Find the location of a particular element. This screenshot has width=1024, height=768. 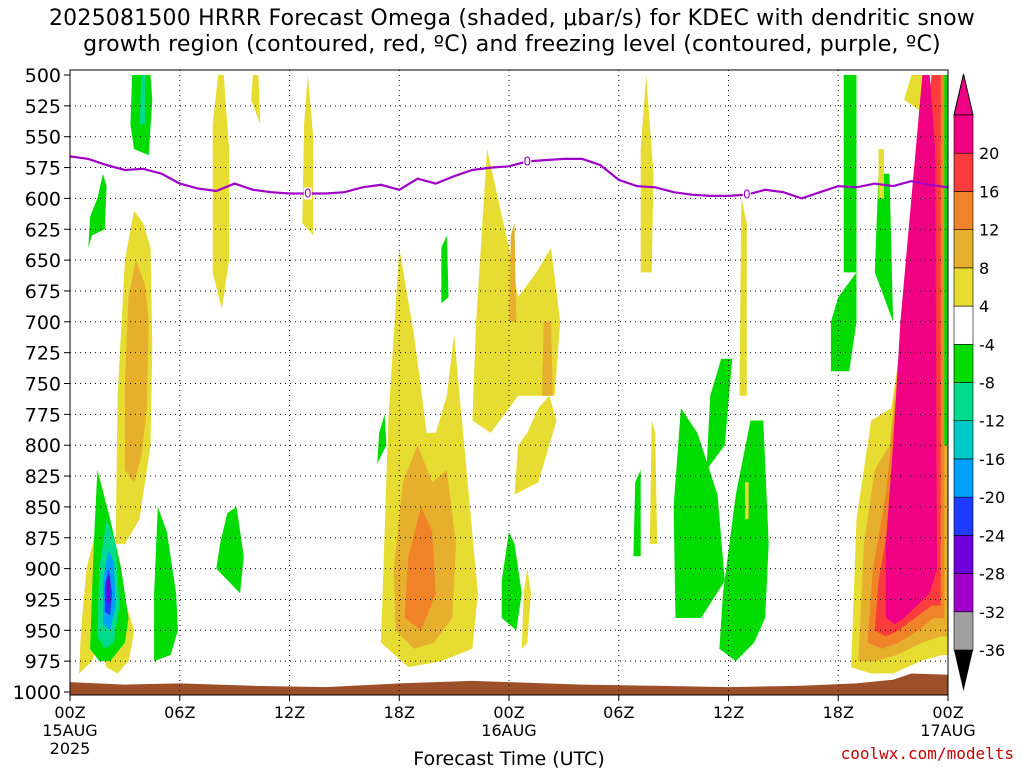

x-tick-label-36: 12Z is located at coordinates (728, 712).